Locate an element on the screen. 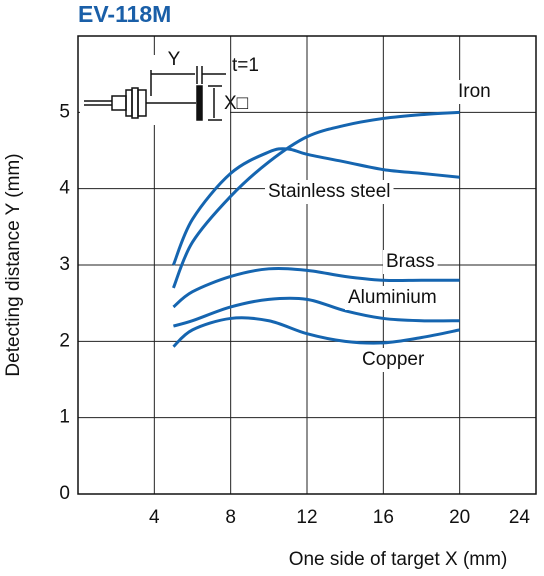  x-tick-label: 4 is located at coordinates (154, 517).